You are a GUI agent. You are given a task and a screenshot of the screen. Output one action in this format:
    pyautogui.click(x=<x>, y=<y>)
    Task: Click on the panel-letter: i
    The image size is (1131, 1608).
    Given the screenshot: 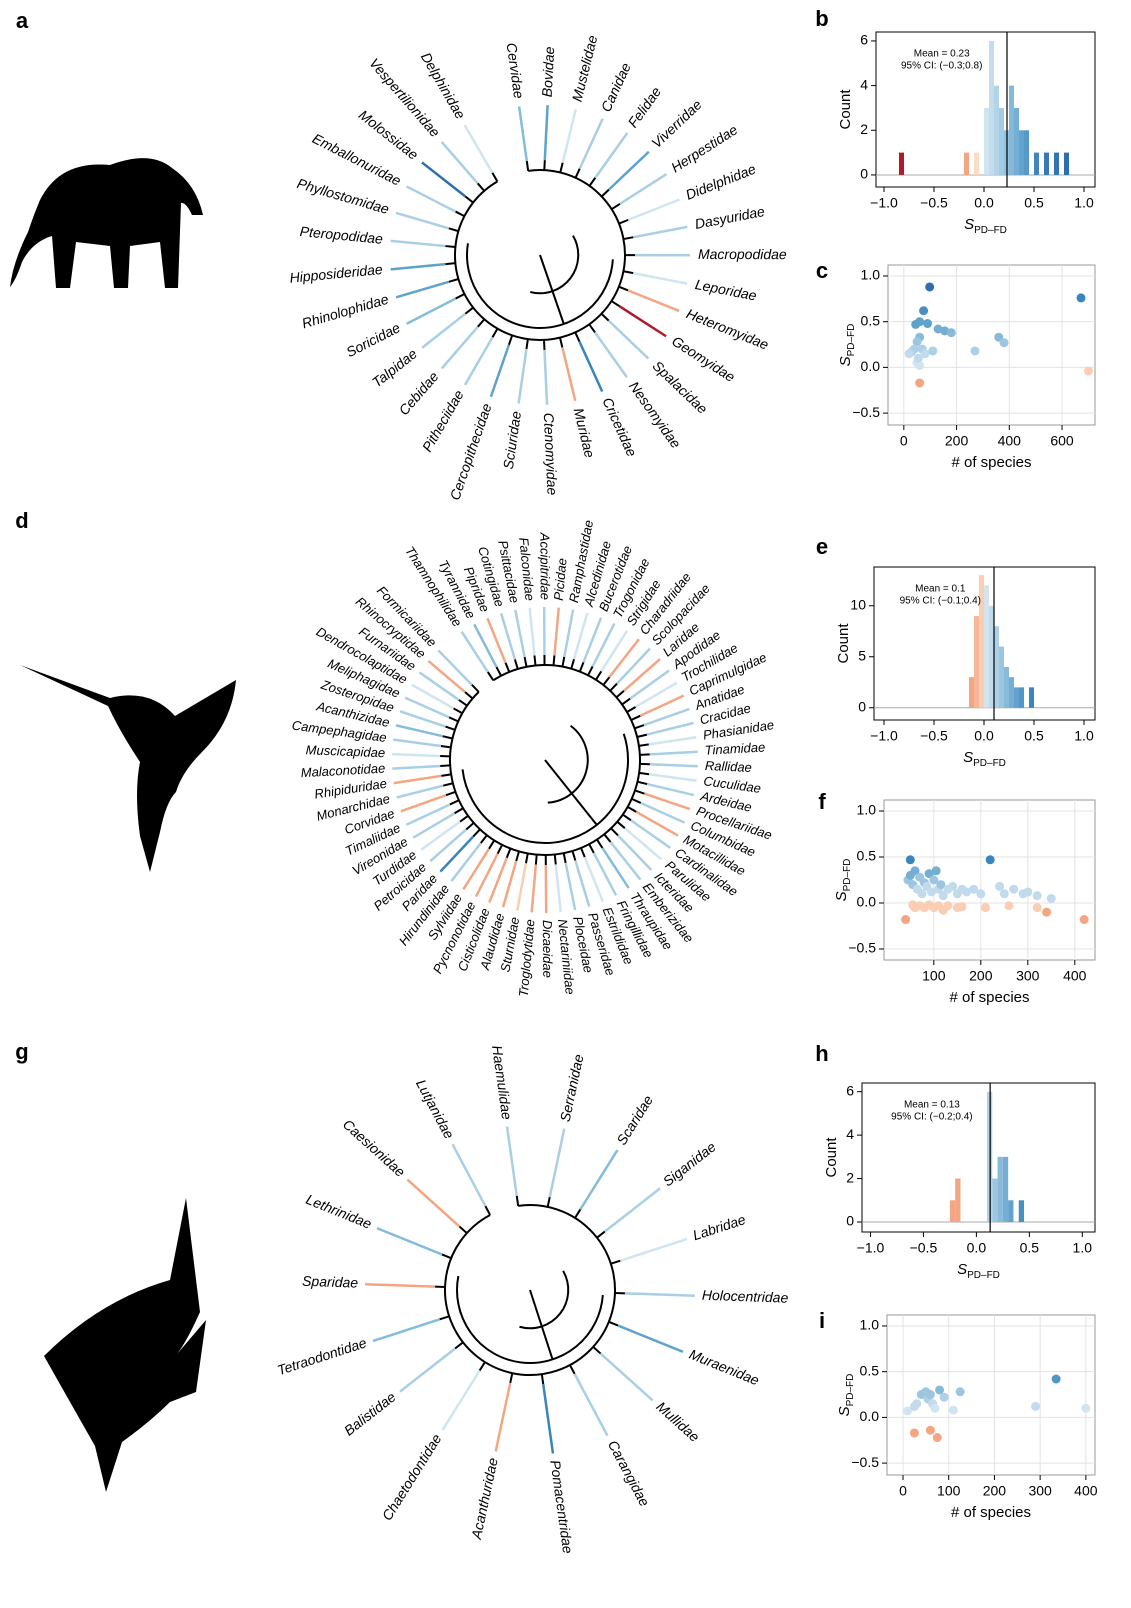 What is the action you would take?
    pyautogui.click(x=822, y=1320)
    